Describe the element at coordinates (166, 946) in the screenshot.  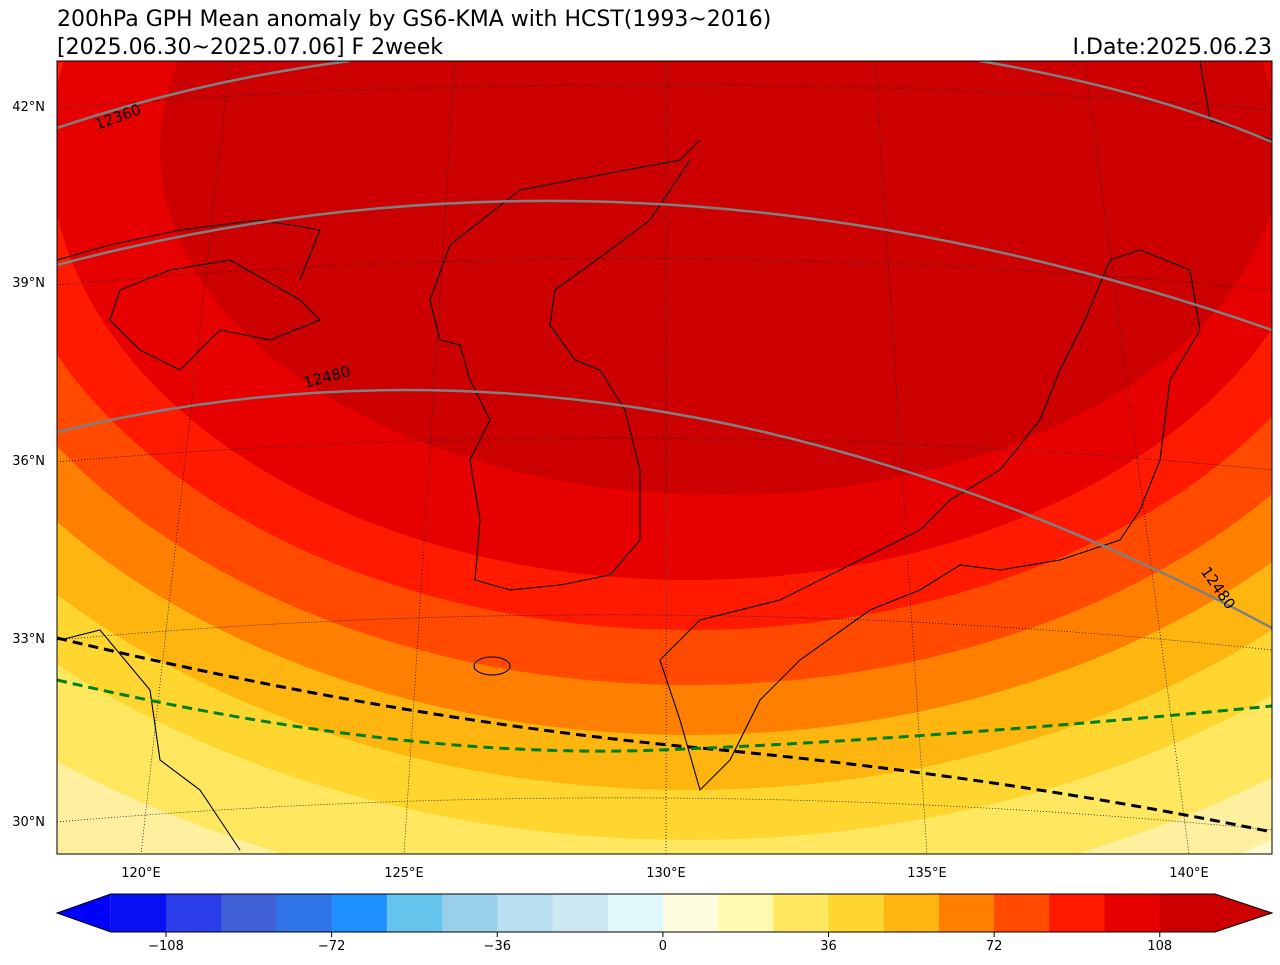
I see `colorbar-tick-label: −108` at that location.